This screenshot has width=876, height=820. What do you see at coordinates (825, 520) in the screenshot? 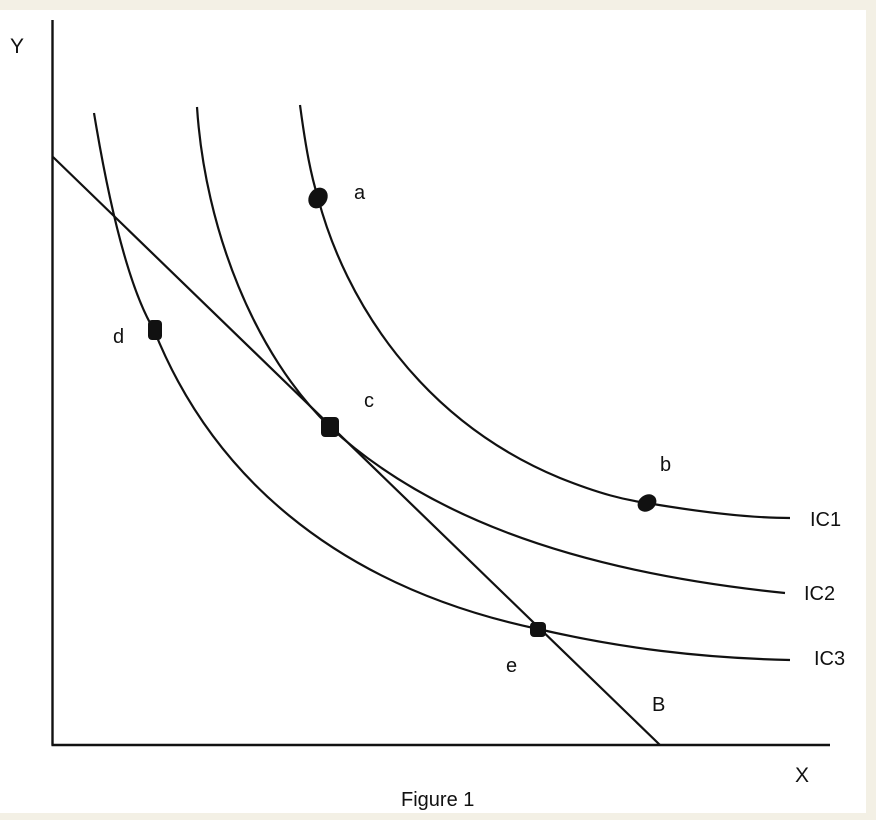
I see `ic1-label: IC1` at bounding box center [825, 520].